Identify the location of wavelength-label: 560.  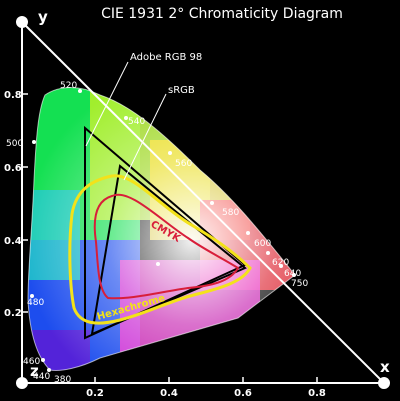
(183, 164).